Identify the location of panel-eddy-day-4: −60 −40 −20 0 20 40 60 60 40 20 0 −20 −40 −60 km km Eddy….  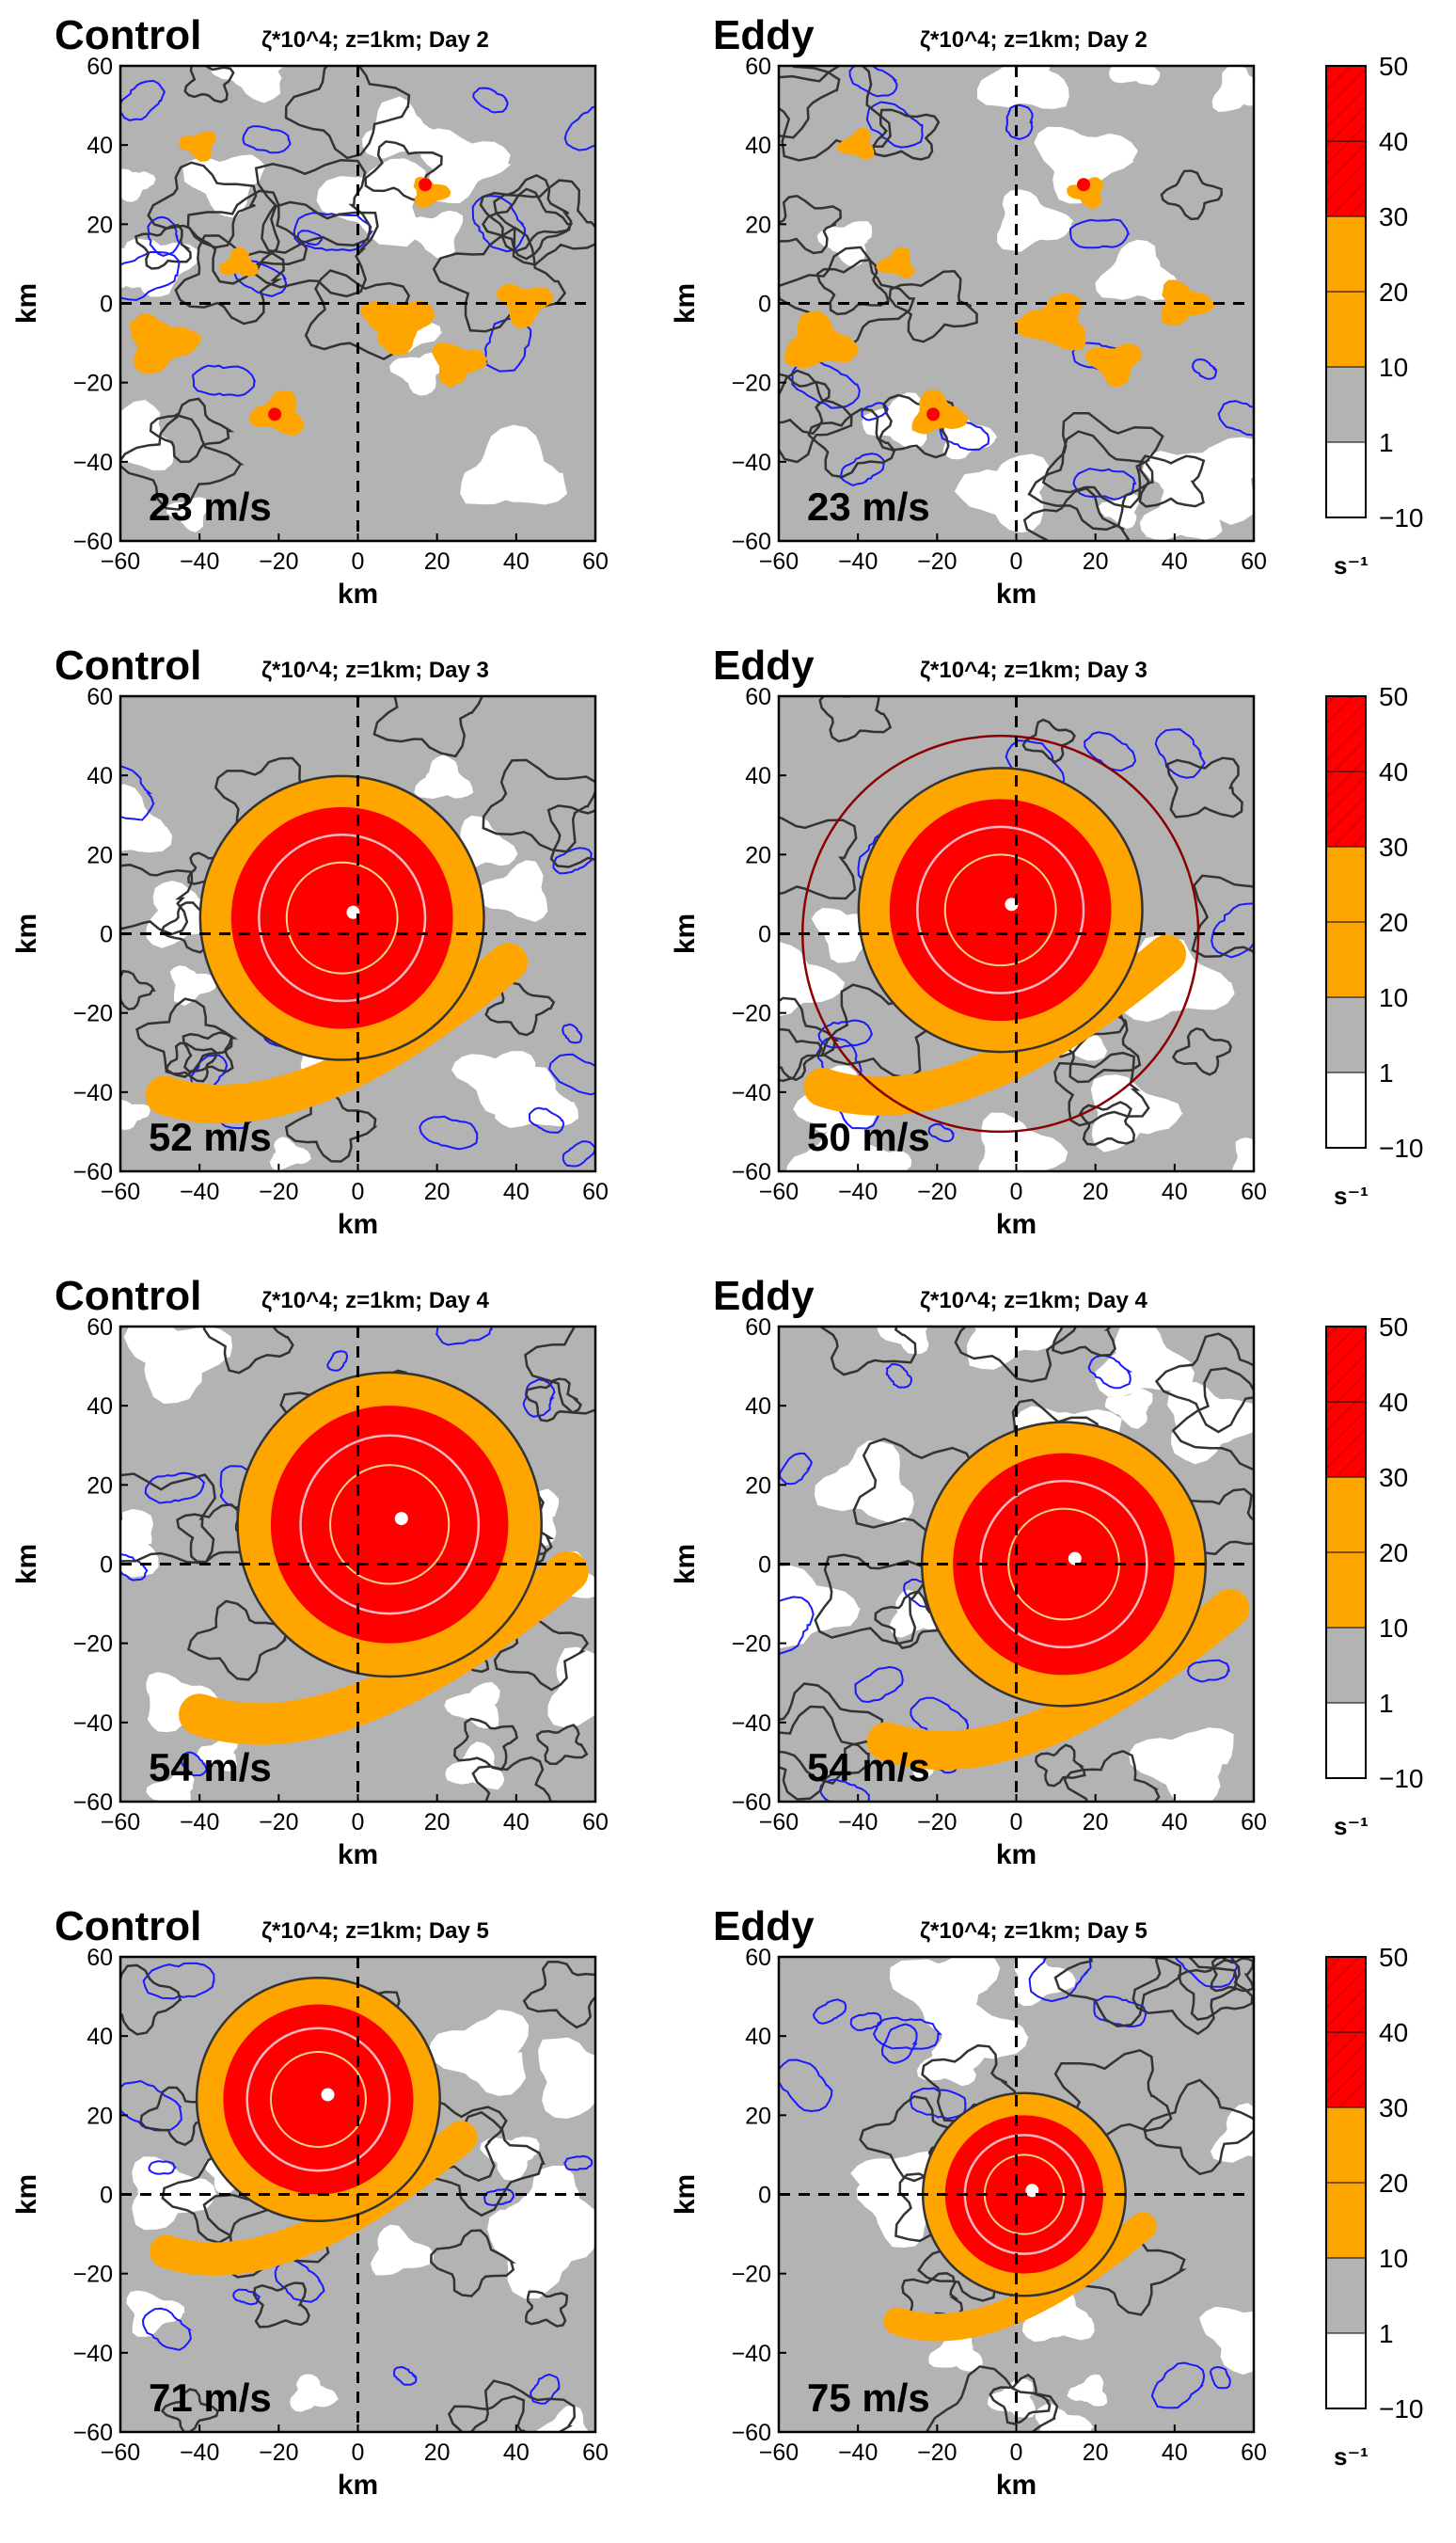
(969, 1571).